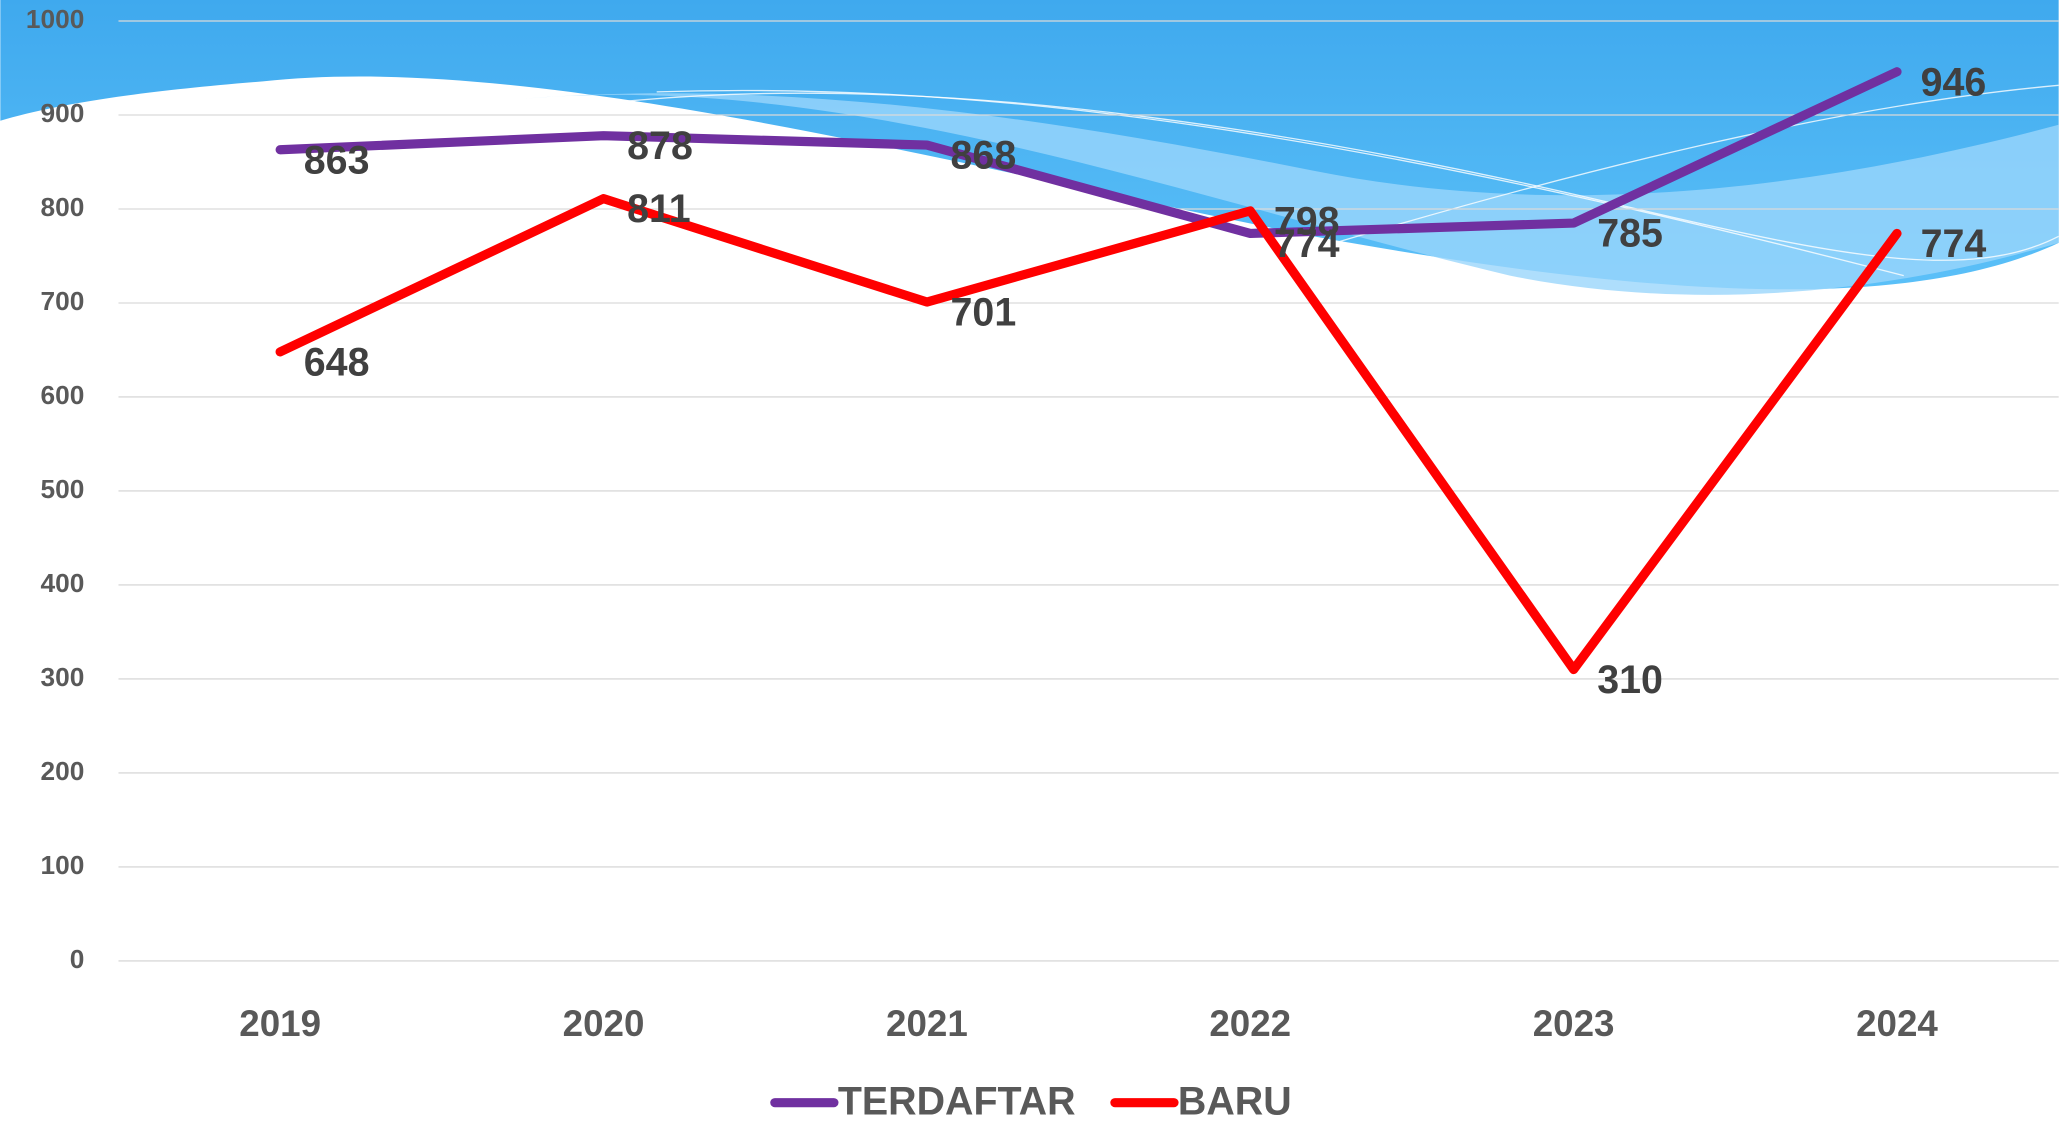  What do you see at coordinates (63, 771) in the screenshot?
I see `y-tick-label: 200` at bounding box center [63, 771].